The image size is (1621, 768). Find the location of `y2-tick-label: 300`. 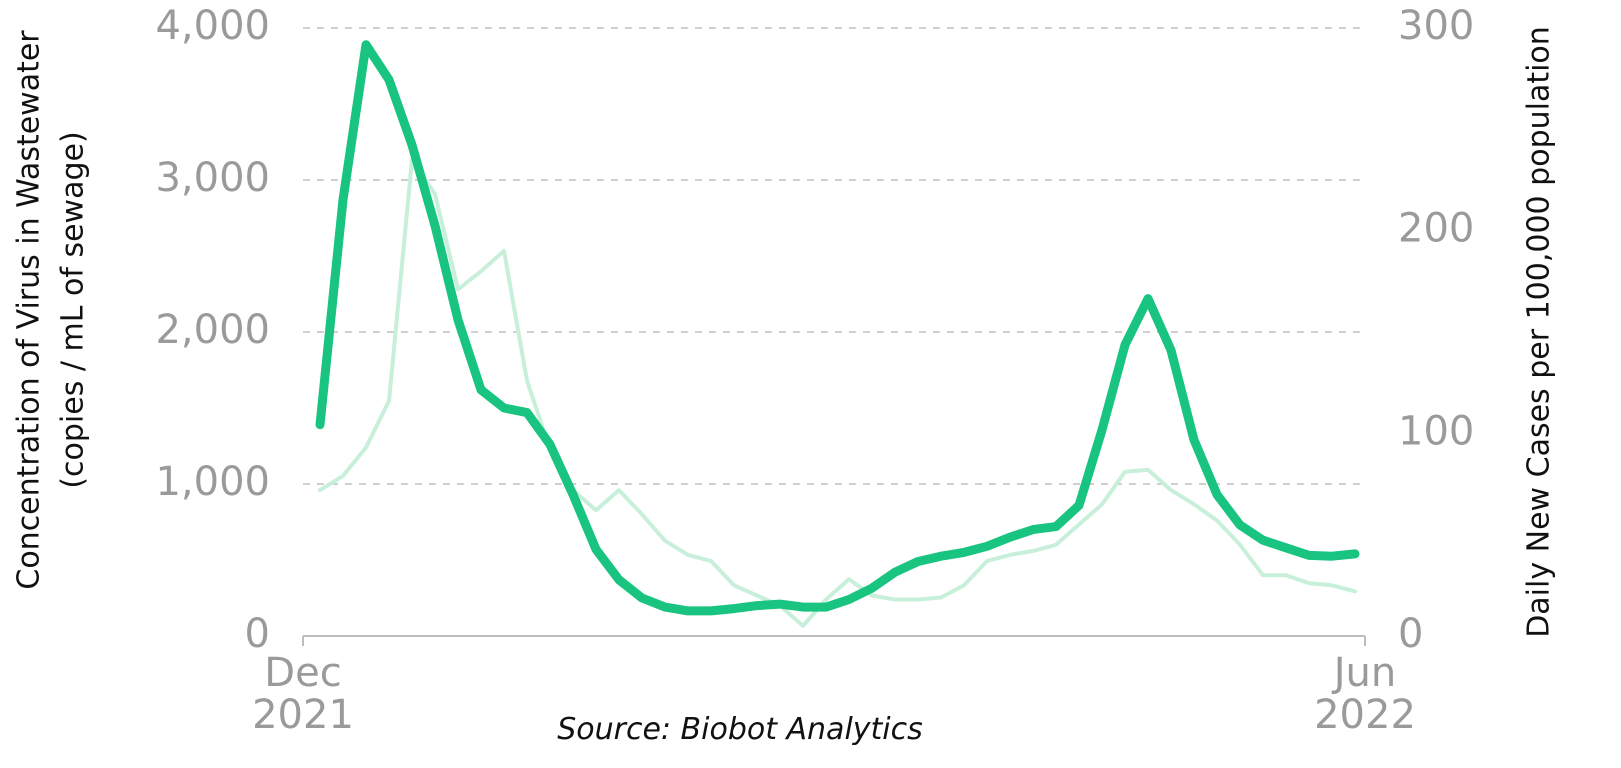

y2-tick-label: 300 is located at coordinates (1436, 26).